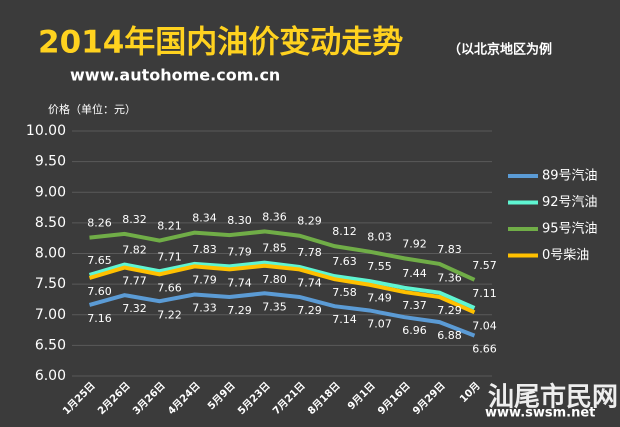  What do you see at coordinates (50, 376) in the screenshot?
I see `y-tick-label: 6.00` at bounding box center [50, 376].